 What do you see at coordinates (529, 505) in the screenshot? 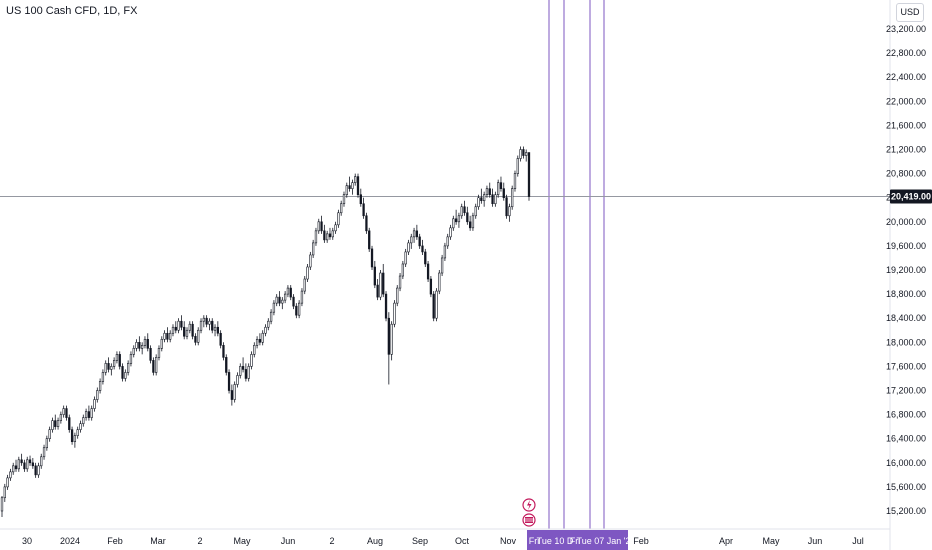
I see `lightning-icon` at bounding box center [529, 505].